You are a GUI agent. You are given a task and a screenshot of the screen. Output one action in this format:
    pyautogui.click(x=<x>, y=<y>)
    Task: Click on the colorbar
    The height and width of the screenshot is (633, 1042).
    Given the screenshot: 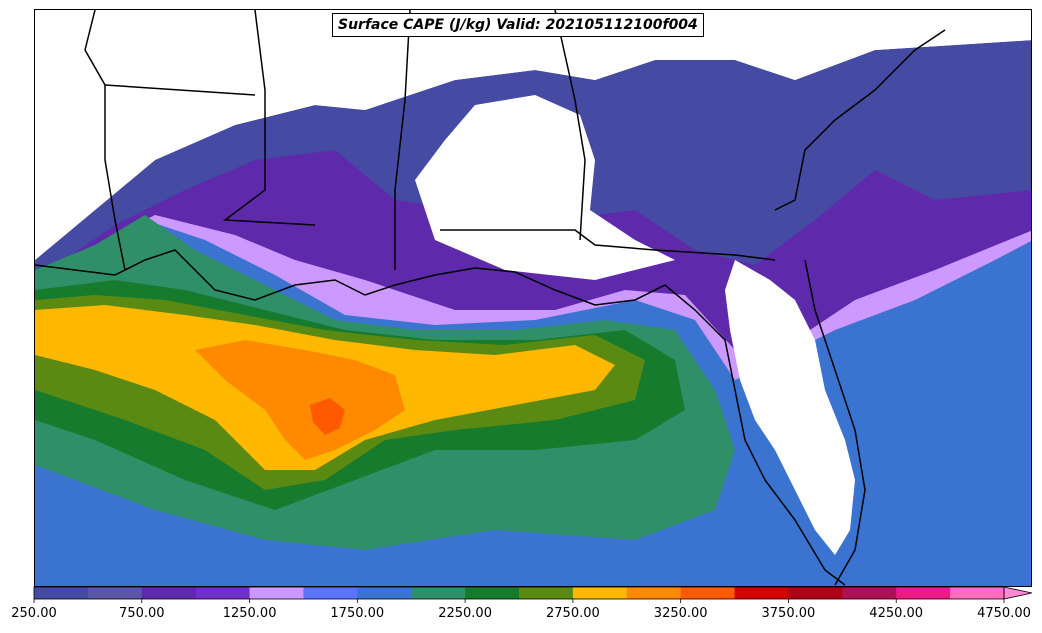 What is the action you would take?
    pyautogui.click(x=533, y=594)
    